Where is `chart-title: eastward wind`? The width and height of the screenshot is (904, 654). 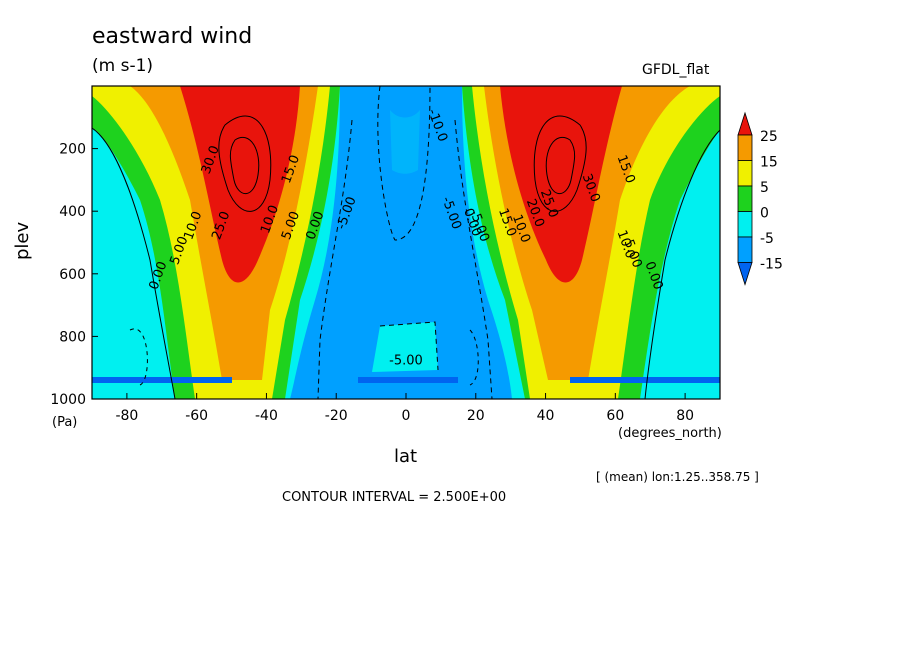 chart-title: eastward wind is located at coordinates (172, 36).